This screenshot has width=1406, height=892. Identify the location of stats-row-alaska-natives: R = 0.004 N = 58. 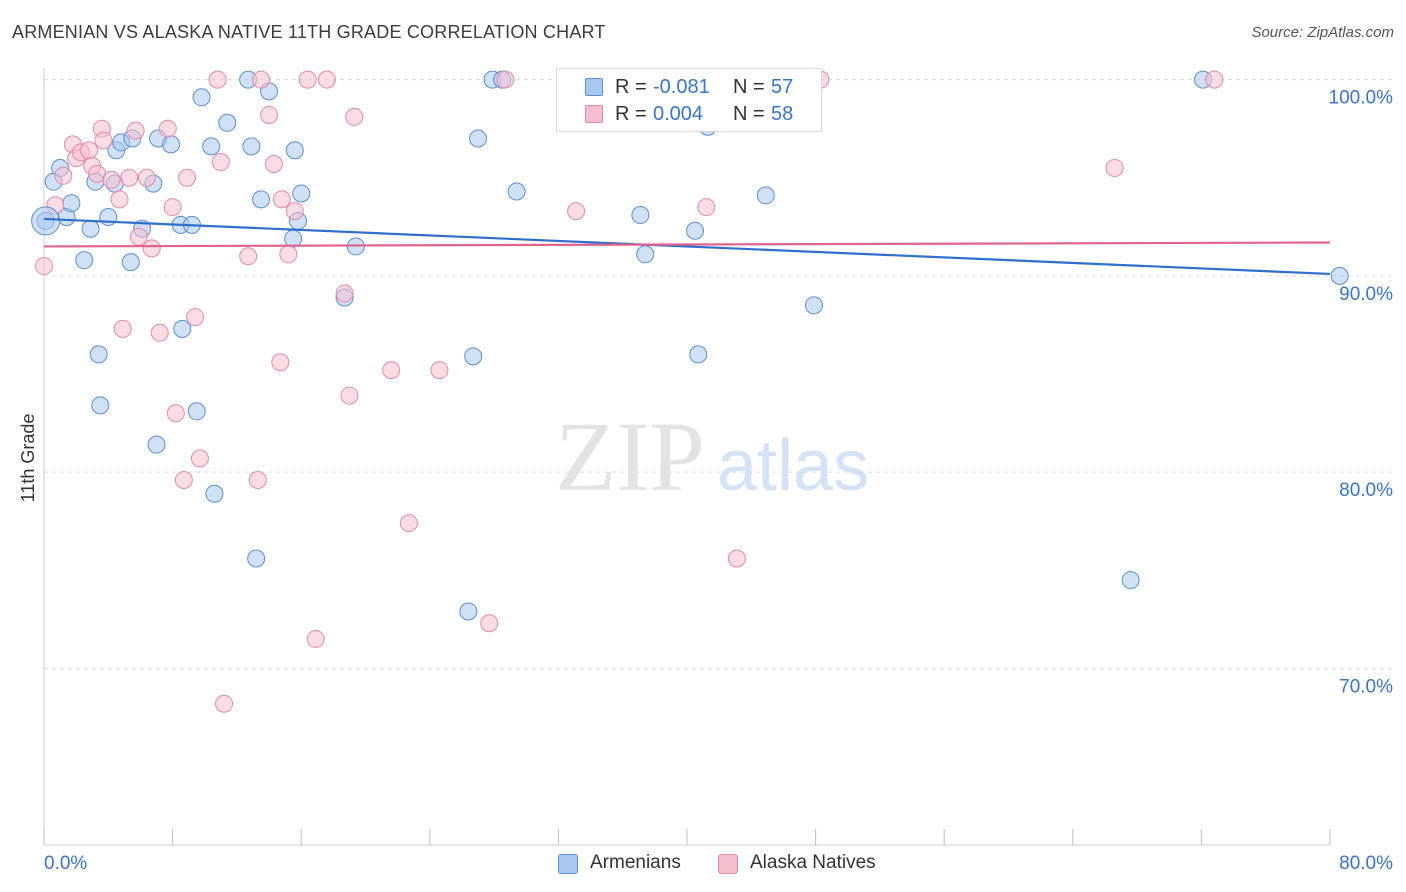
(689, 114).